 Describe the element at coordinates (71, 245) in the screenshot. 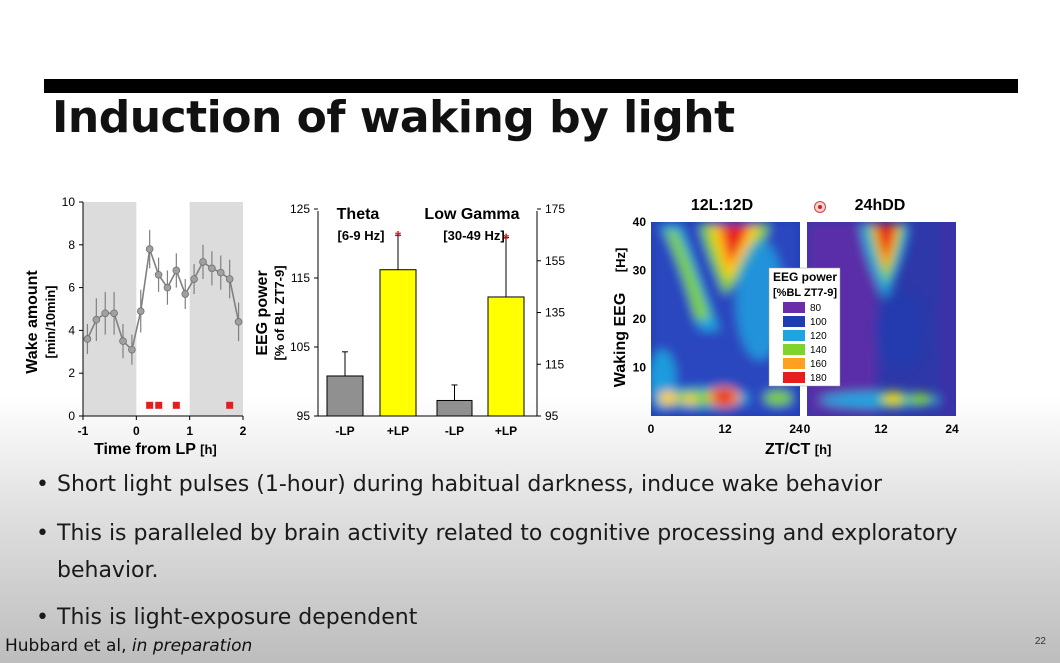

I see `y-tick-label: 8` at that location.